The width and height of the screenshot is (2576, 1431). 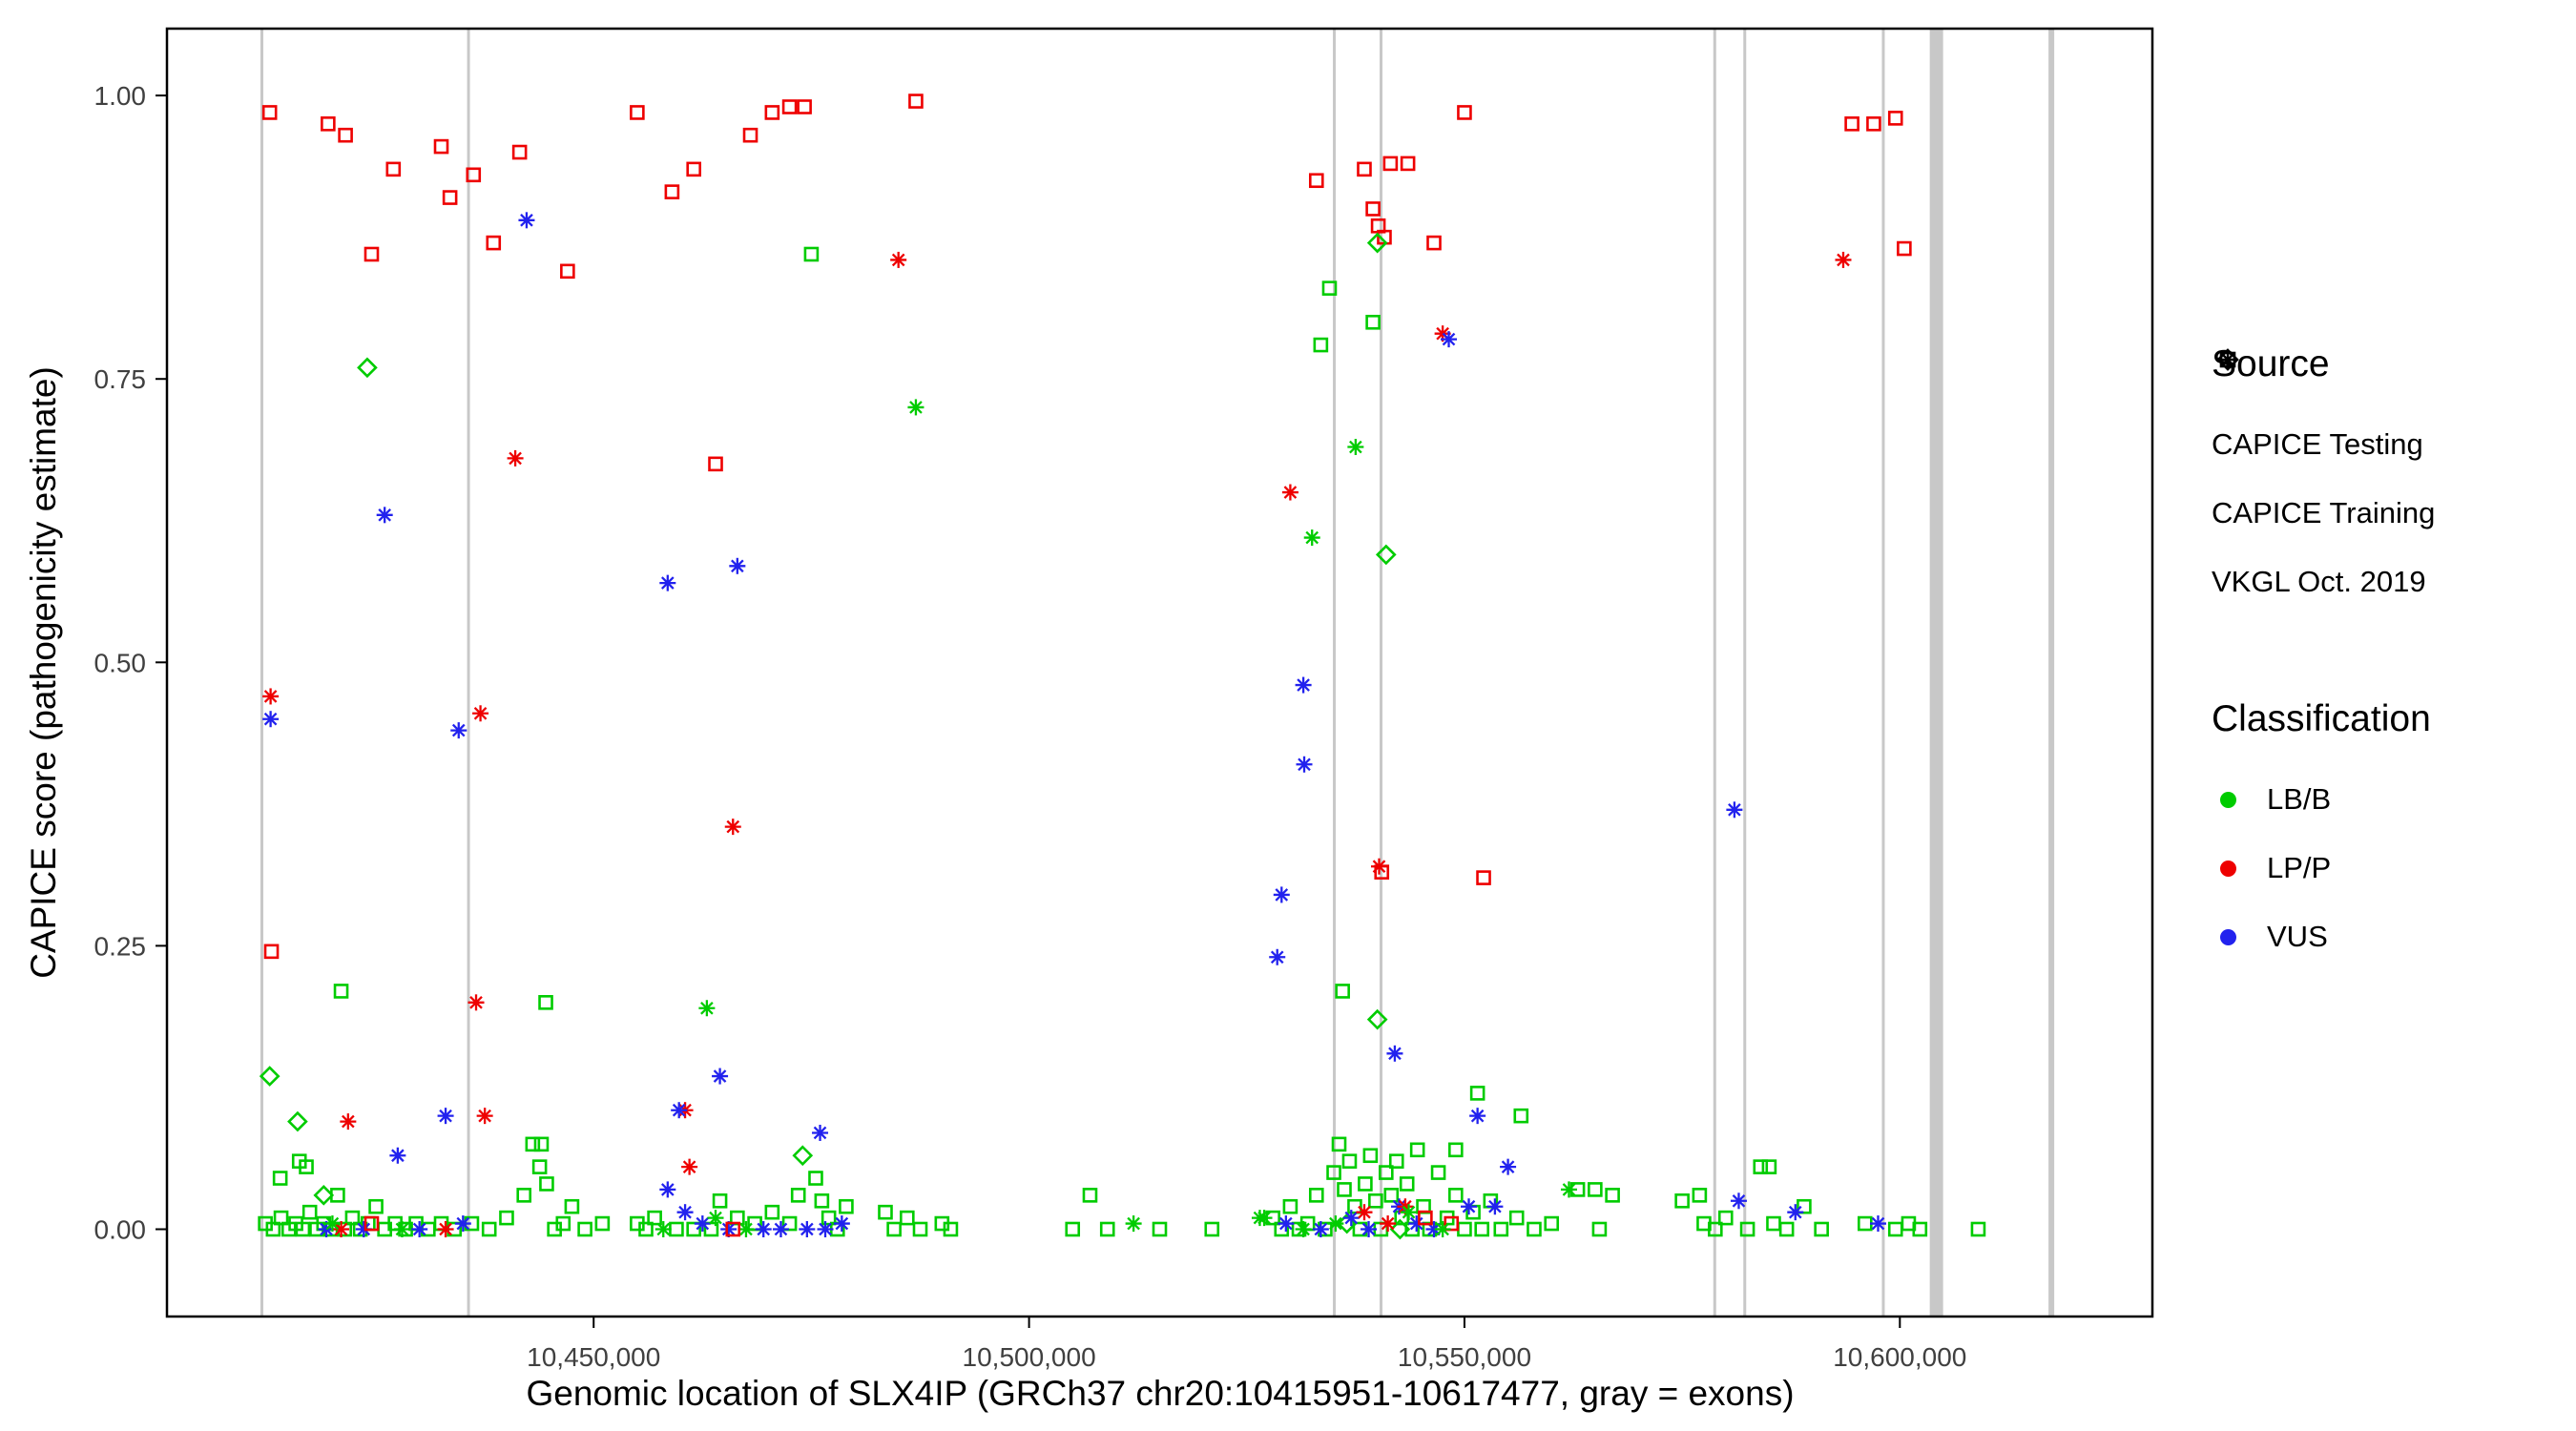 I want to click on legend-label: VUS, so click(x=2297, y=936).